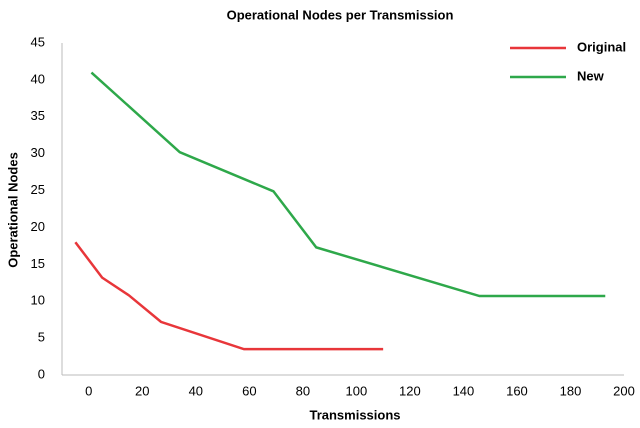  What do you see at coordinates (38, 78) in the screenshot?
I see `y-tick-label: 40` at bounding box center [38, 78].